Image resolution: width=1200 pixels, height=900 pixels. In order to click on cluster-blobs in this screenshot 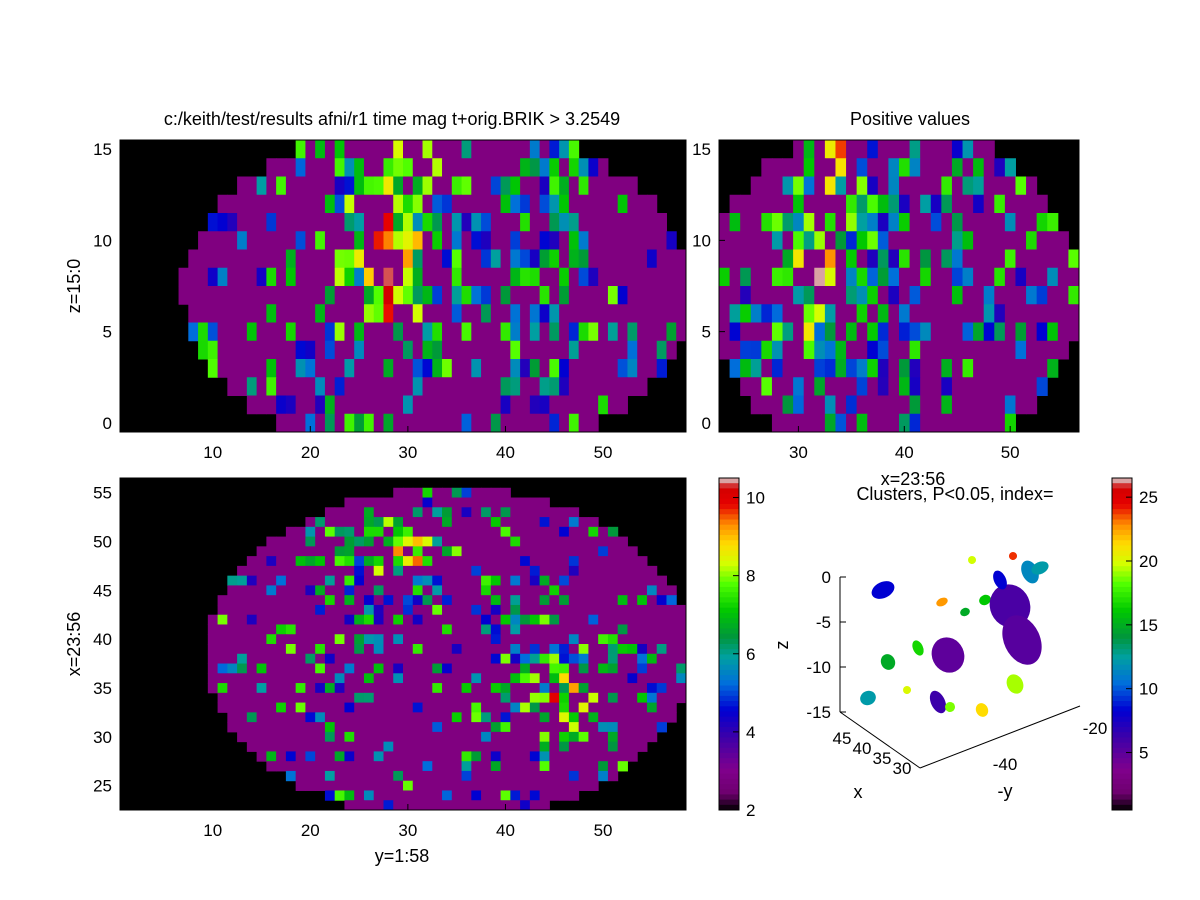, I will do `click(954, 634)`.